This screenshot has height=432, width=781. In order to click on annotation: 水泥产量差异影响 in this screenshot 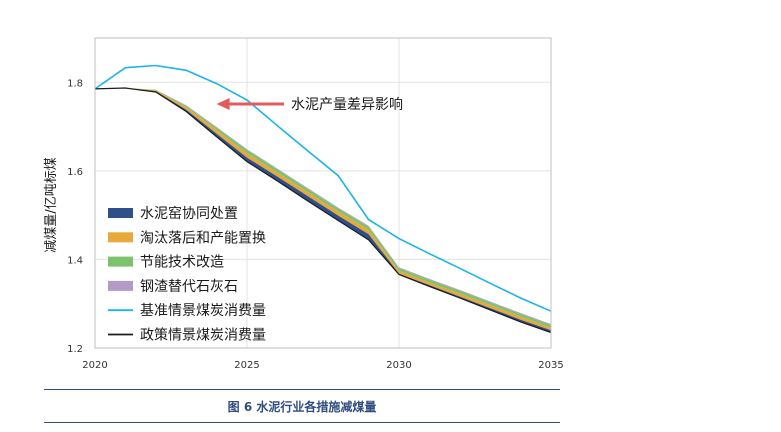, I will do `click(309, 105)`.